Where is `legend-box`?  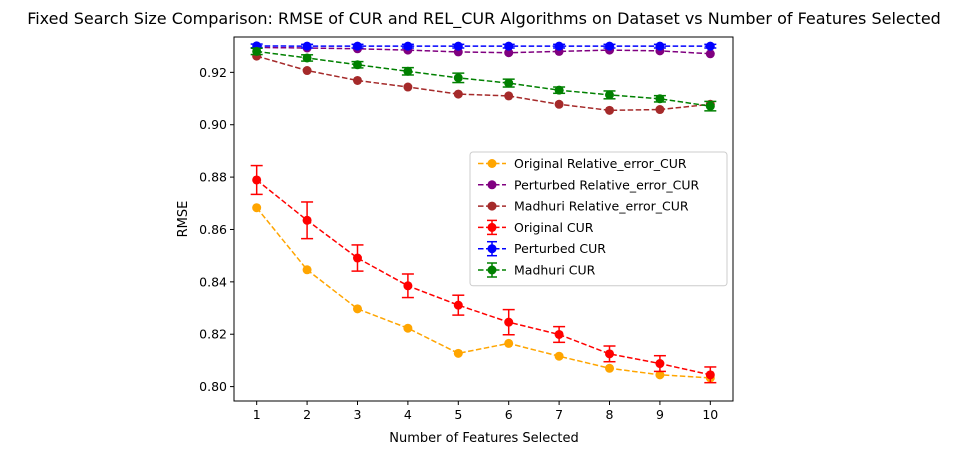 legend-box is located at coordinates (598, 219).